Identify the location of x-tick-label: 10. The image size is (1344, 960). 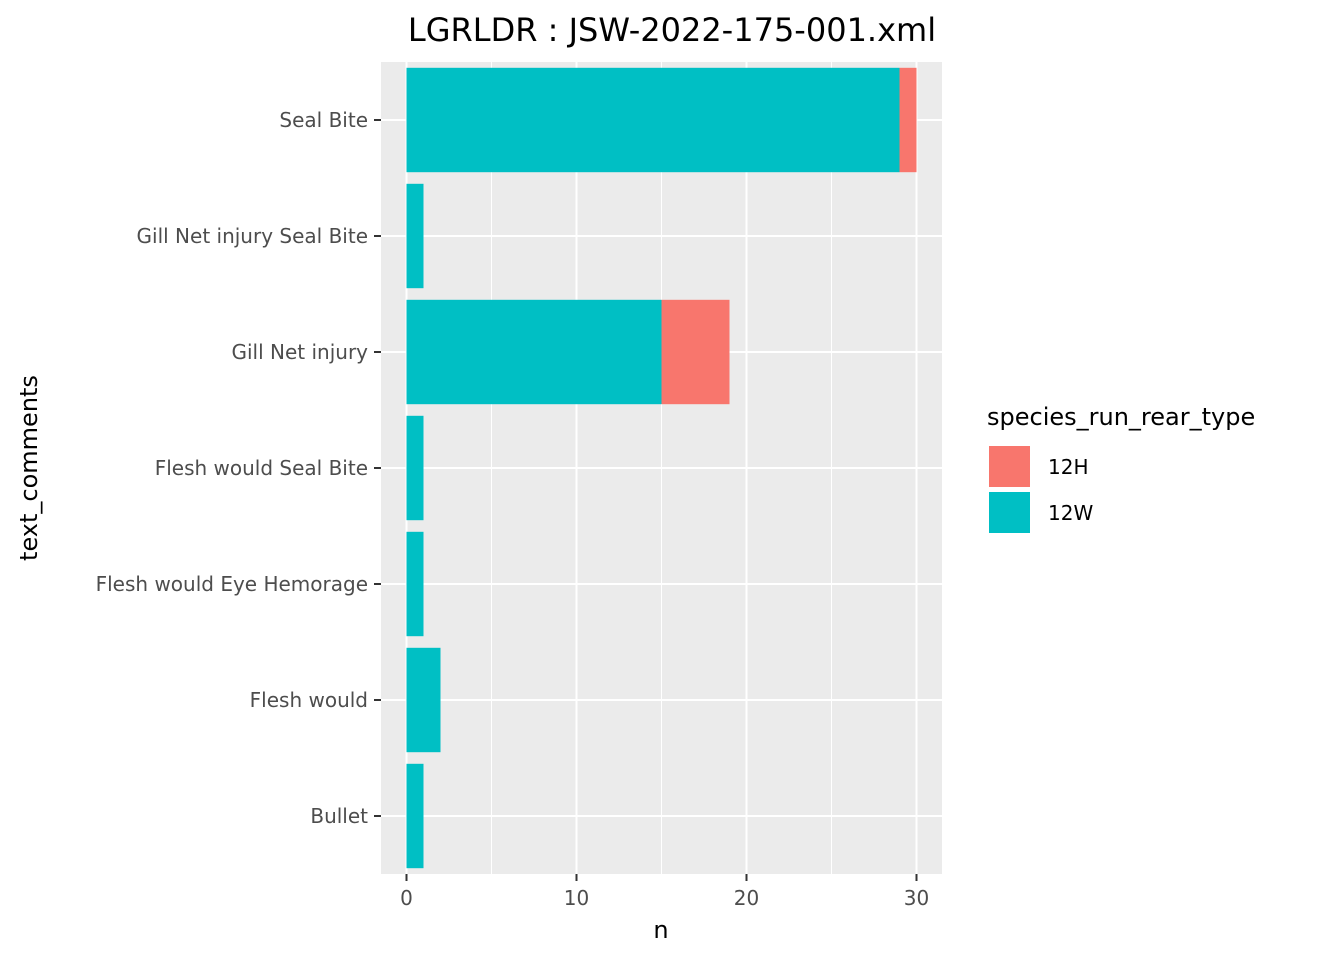
(576, 898).